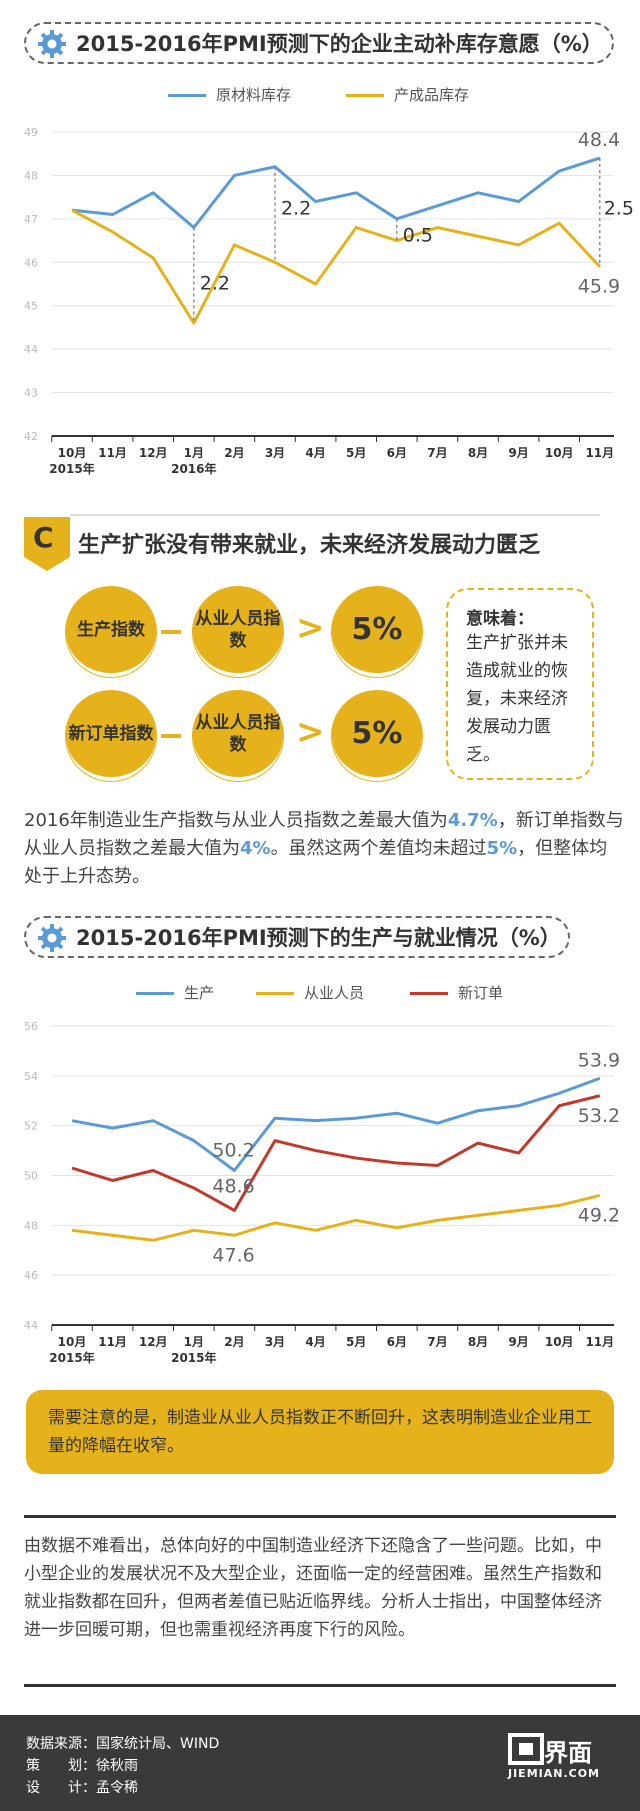 The image size is (640, 1811). I want to click on meaning-title: 意味着：, so click(500, 619).